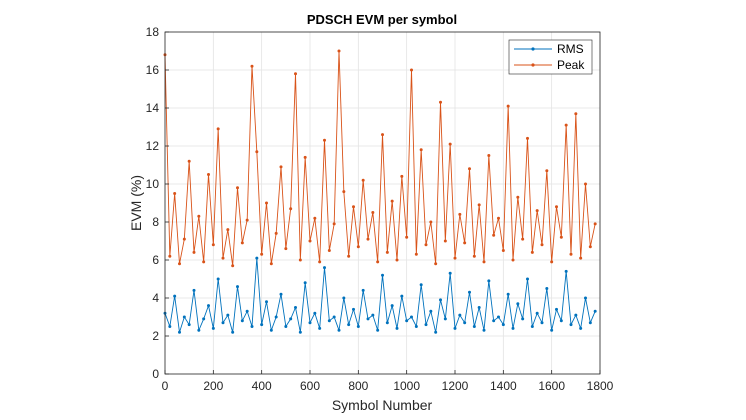 The height and width of the screenshot is (420, 746). I want to click on legend-peak-marker, so click(533, 65).